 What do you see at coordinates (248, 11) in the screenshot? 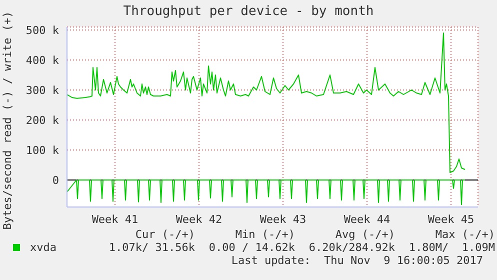
I see `chart-title: Throughput per device - by month` at bounding box center [248, 11].